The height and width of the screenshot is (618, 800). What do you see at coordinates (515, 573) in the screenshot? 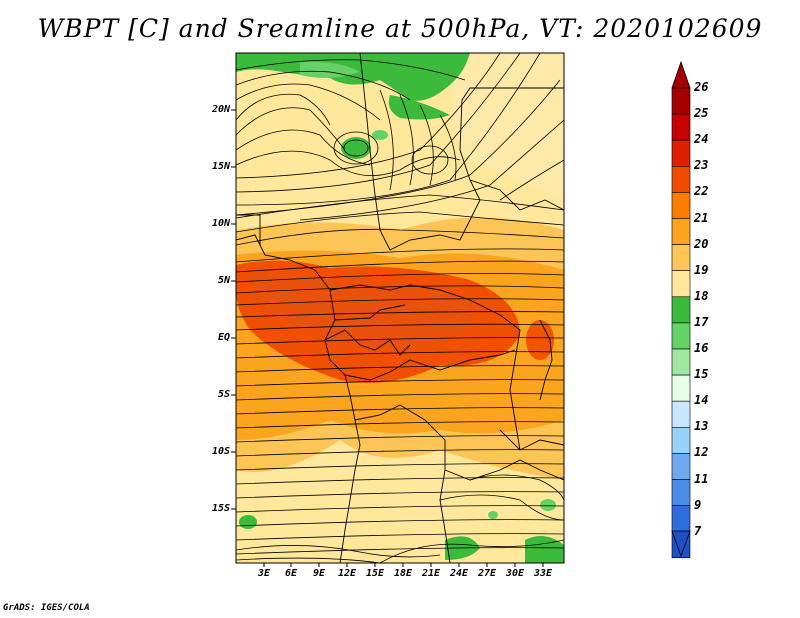
I see `lon-label-30e: 30E` at bounding box center [515, 573].